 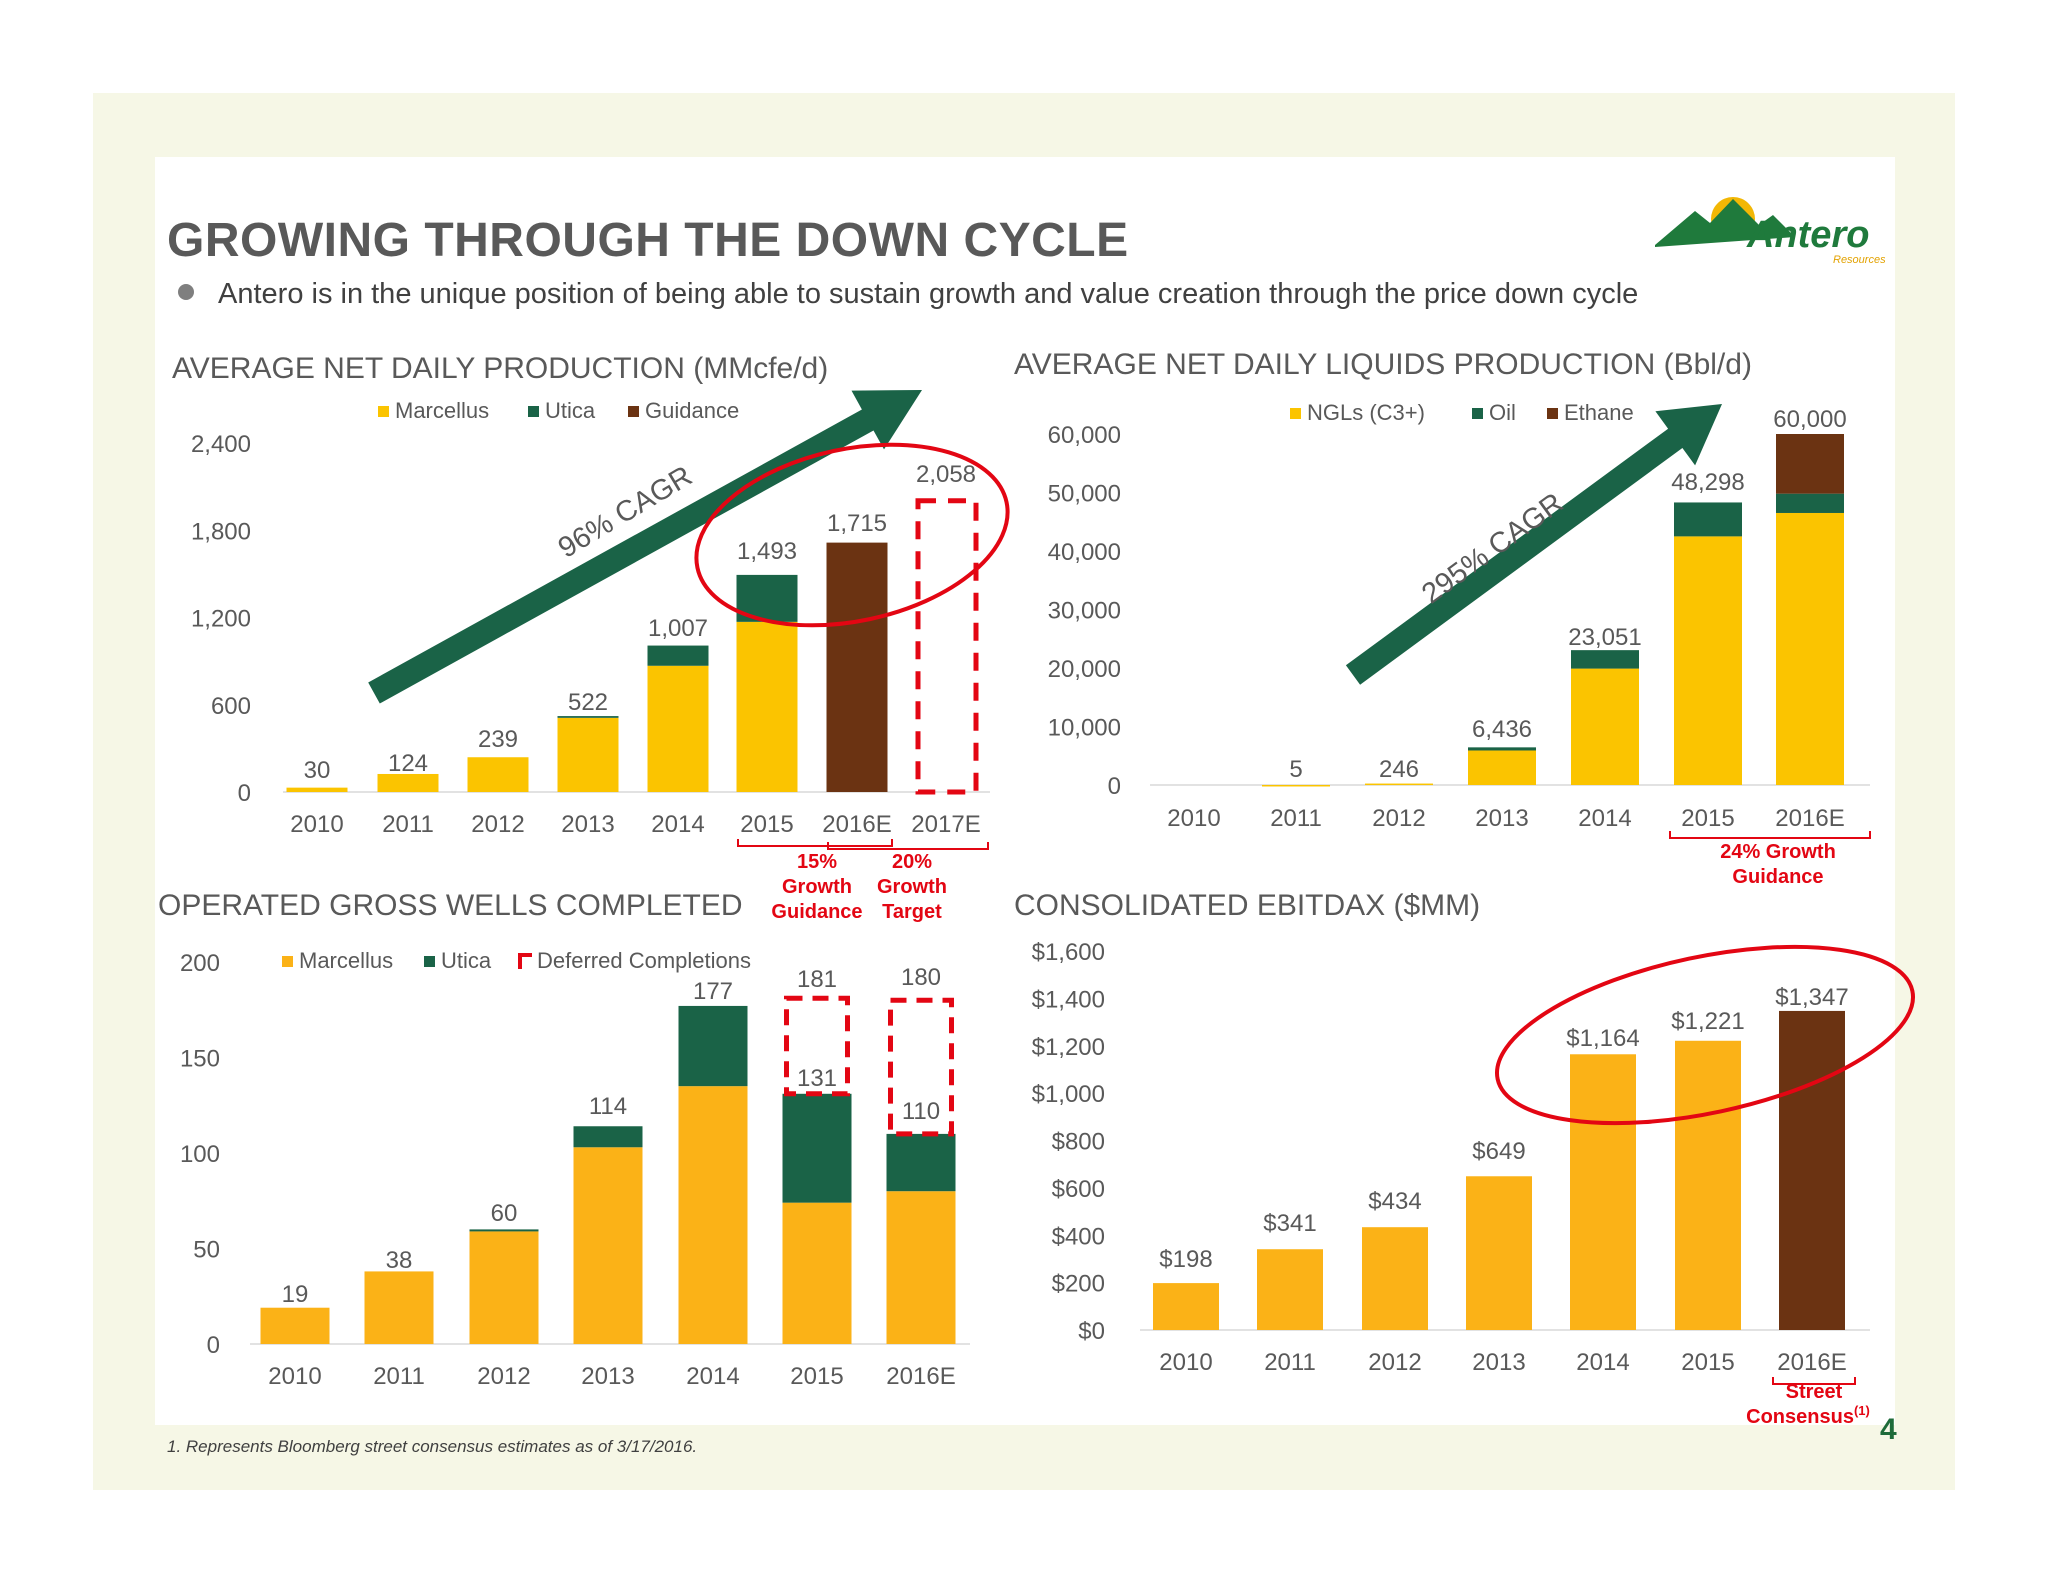 I want to click on liquids-total-label: 23,051, so click(x=1604, y=637).